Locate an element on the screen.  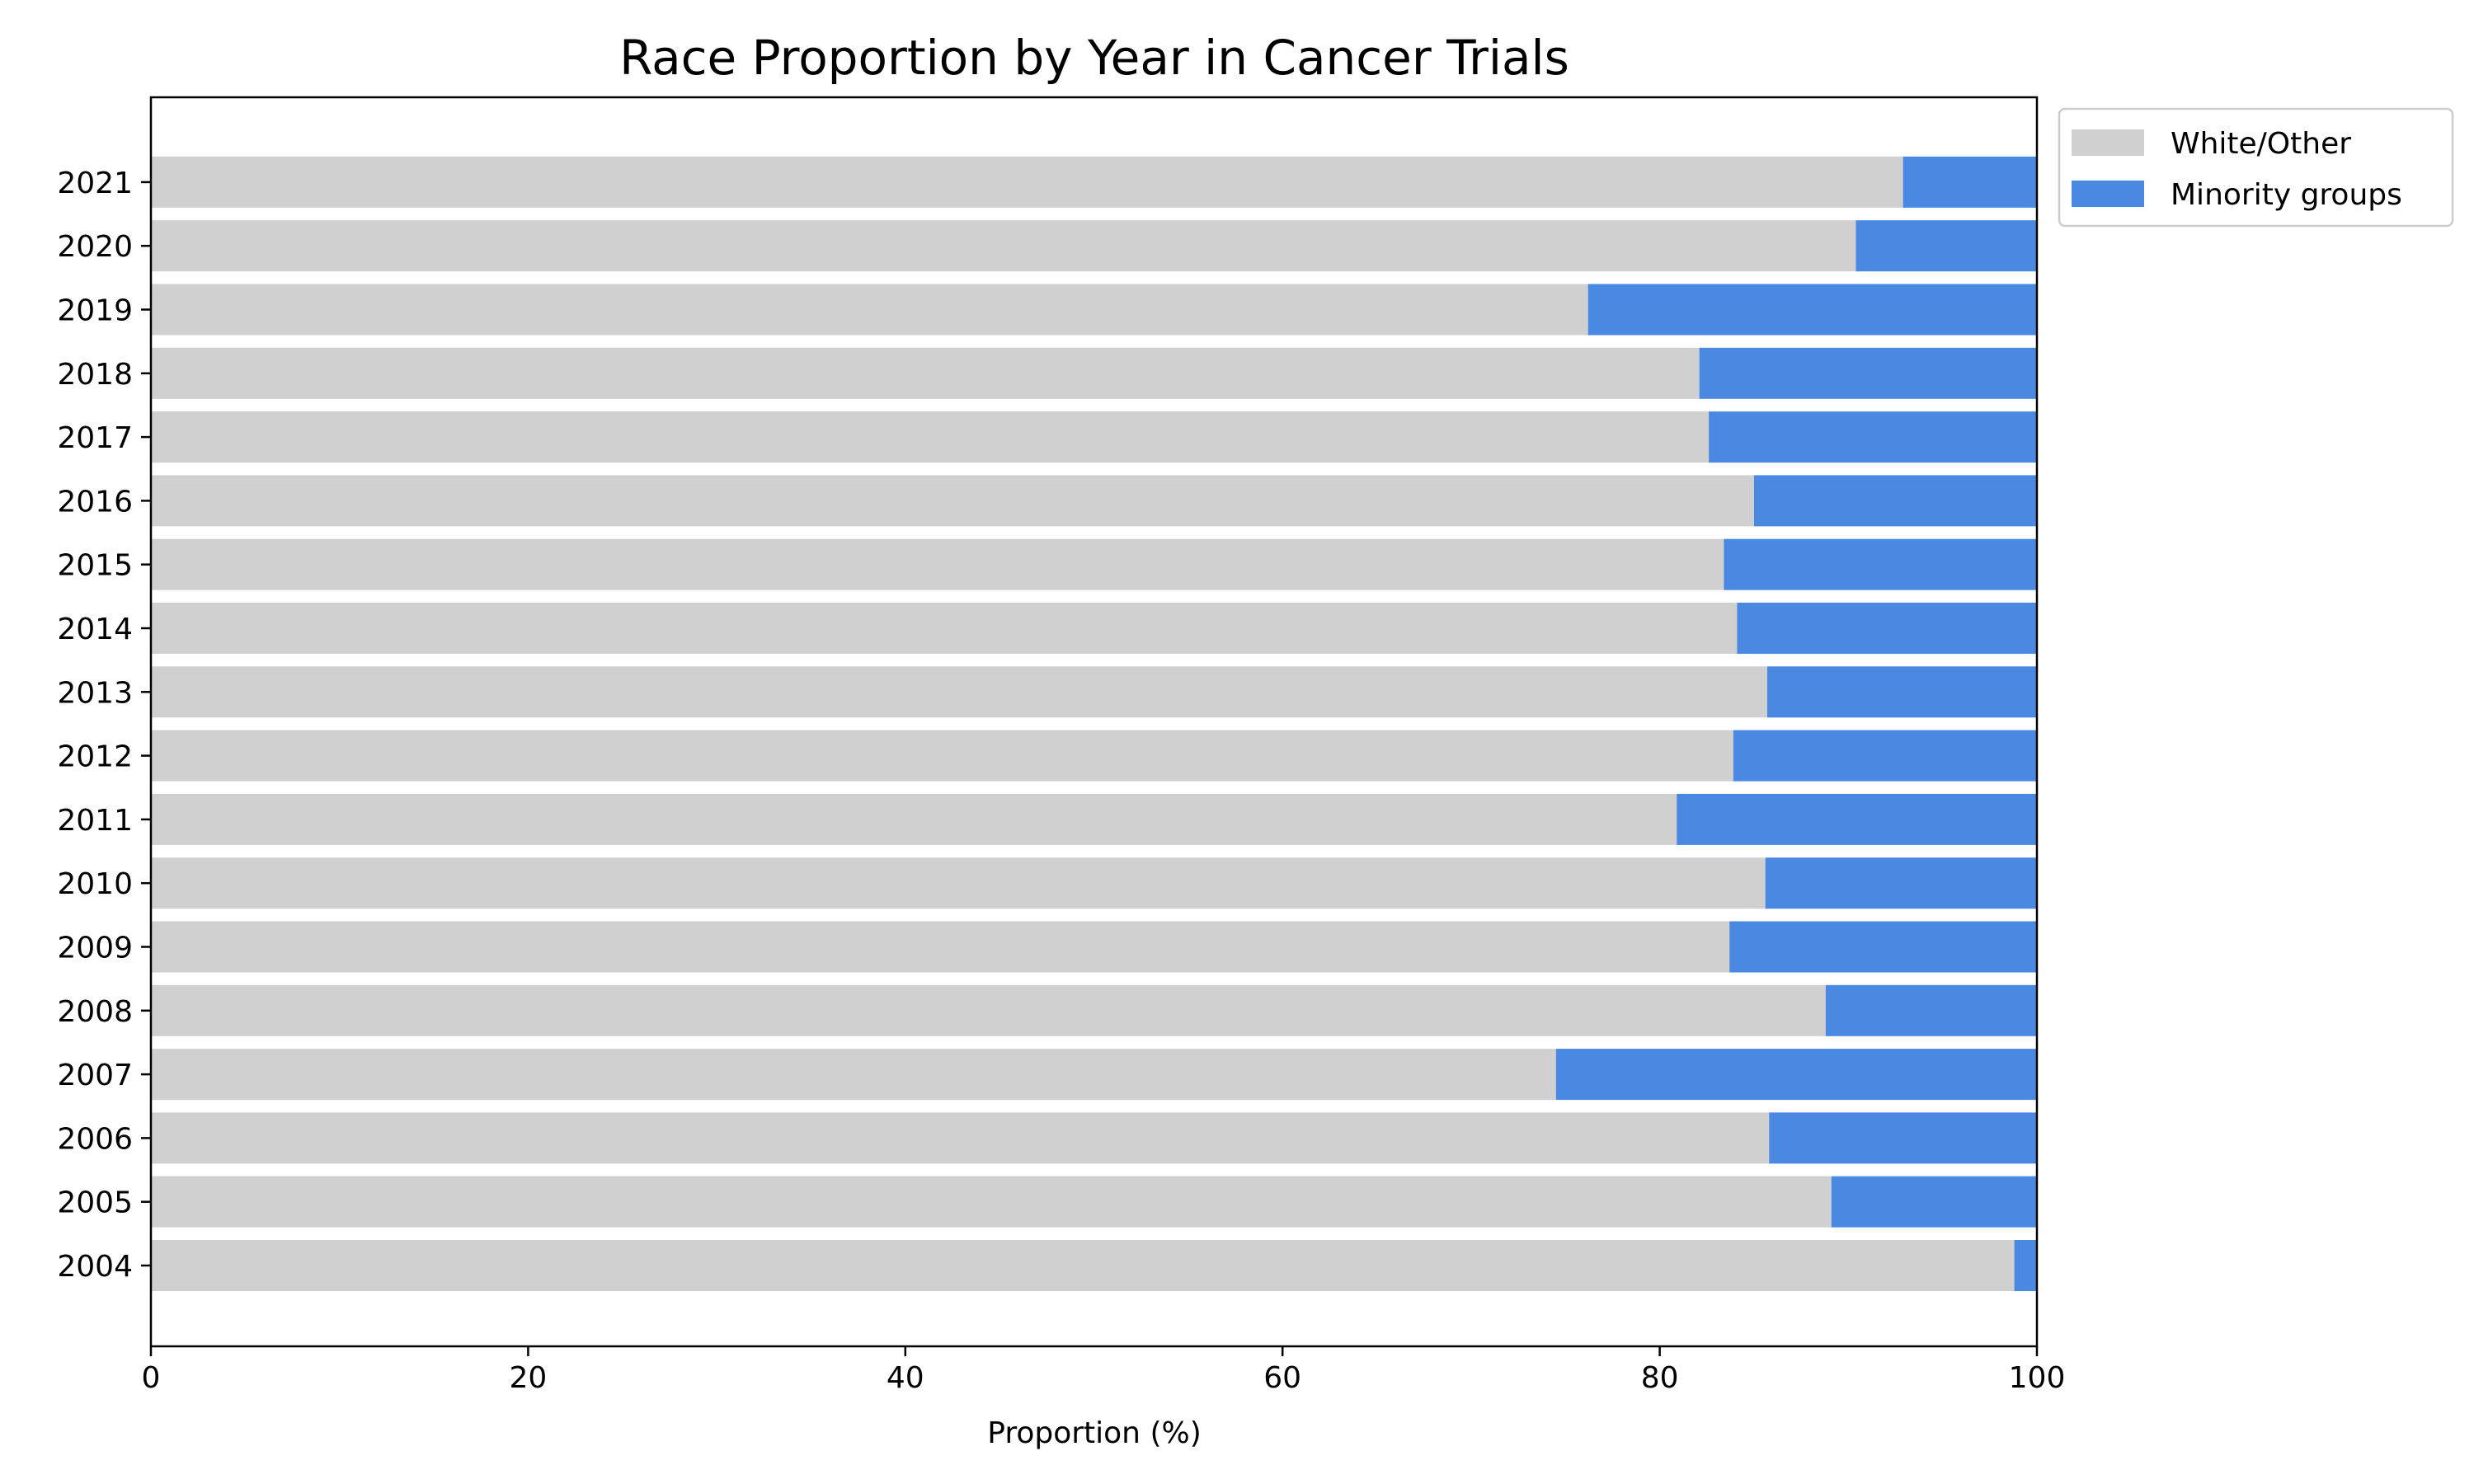
bar-2011-white-other is located at coordinates (914, 819).